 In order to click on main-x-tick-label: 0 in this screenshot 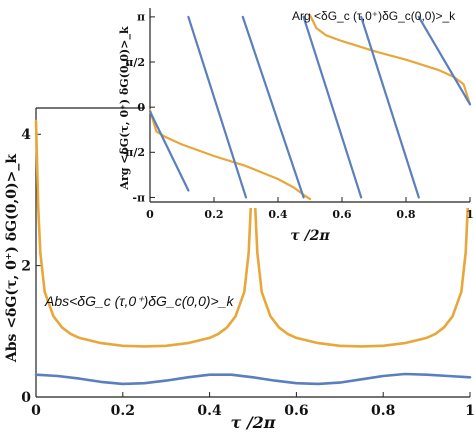, I will do `click(36, 411)`.